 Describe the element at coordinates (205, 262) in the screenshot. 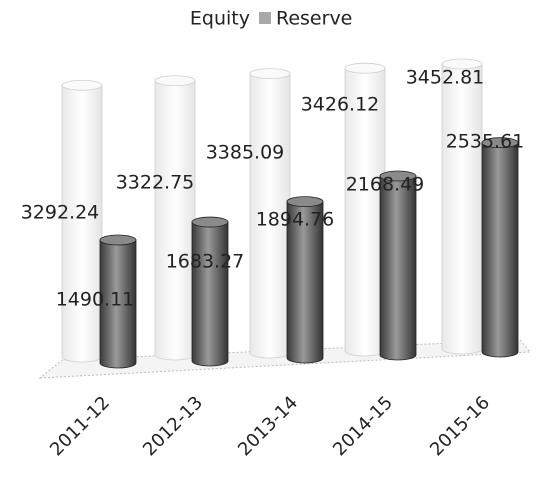

I see `data-label: 1683.27` at that location.